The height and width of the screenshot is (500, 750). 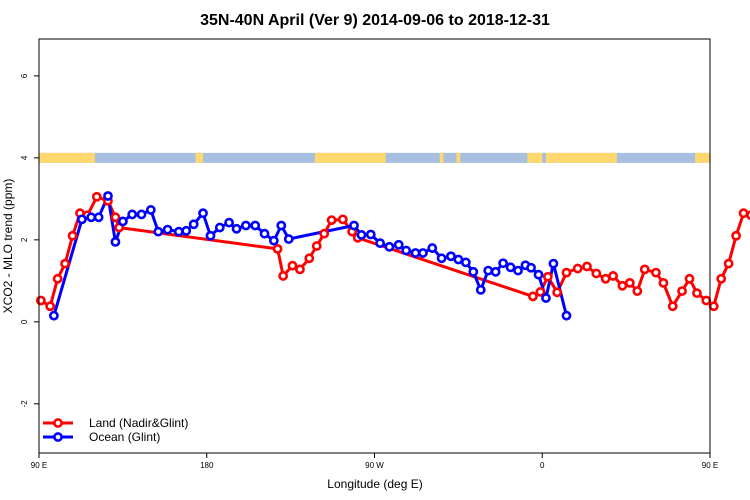 What do you see at coordinates (207, 465) in the screenshot?
I see `x-tick-label: 180` at bounding box center [207, 465].